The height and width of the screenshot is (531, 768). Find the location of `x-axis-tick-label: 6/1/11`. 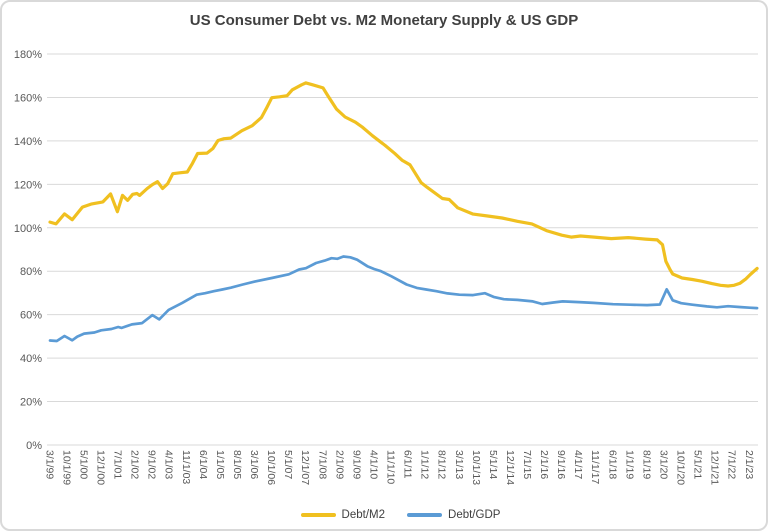

x-axis-tick-label: 6/1/11 is located at coordinates (408, 464).